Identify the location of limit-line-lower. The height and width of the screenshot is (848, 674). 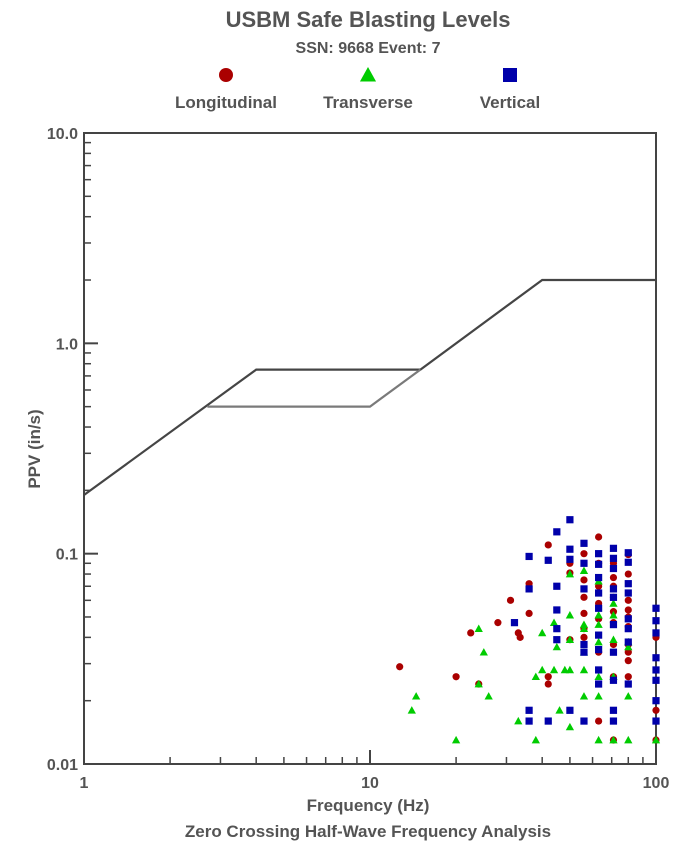
(314, 388).